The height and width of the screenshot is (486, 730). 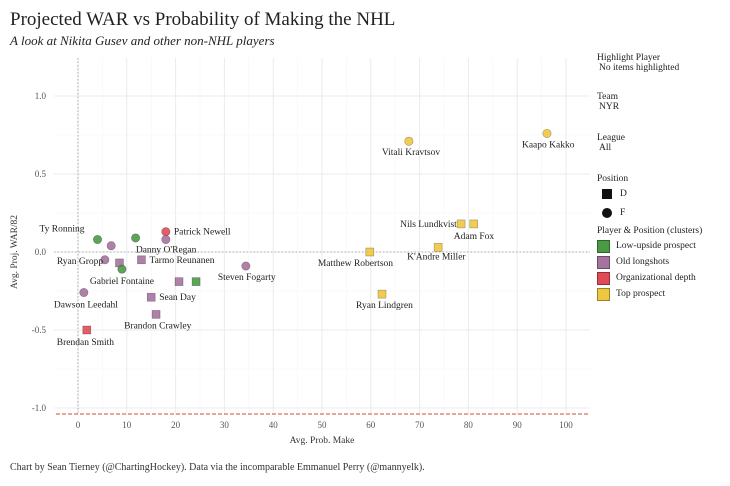 I want to click on legend-cluster-0: Low-upside prospect, so click(x=649, y=246).